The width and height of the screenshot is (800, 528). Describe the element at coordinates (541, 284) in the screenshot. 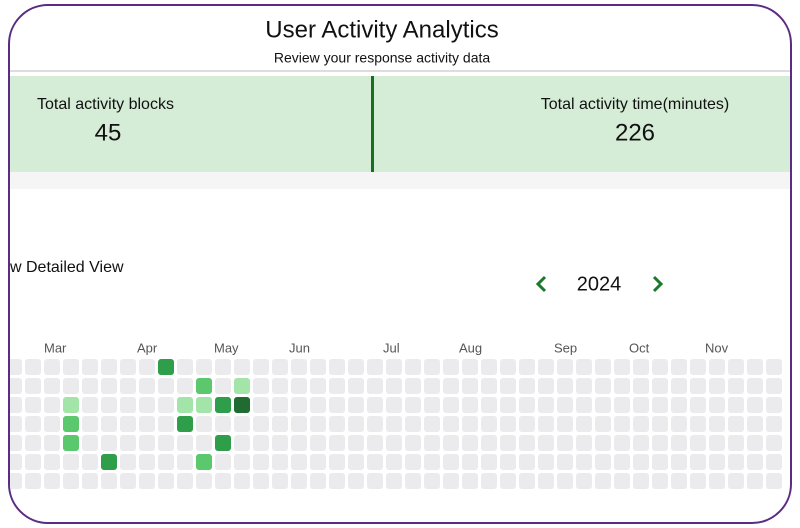

I see `prev-year-button` at that location.